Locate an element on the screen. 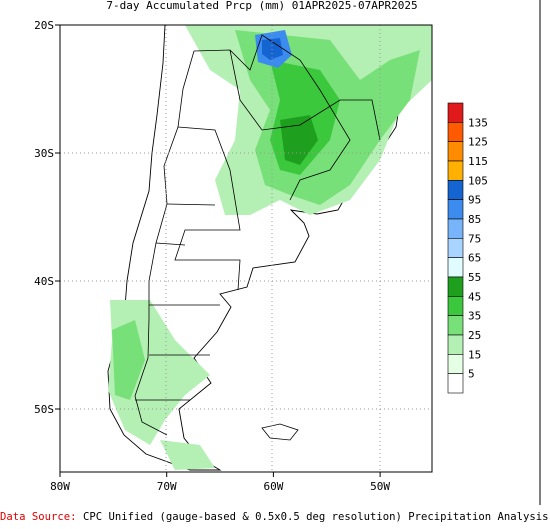 This screenshot has width=550, height=529. colorbar-label: 105 is located at coordinates (478, 180).